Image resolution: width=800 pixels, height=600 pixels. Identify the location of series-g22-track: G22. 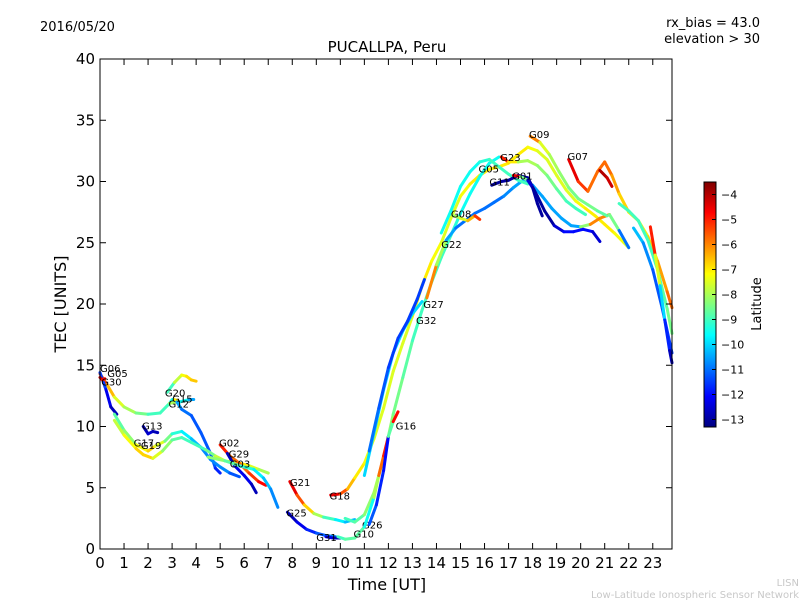
(528, 239).